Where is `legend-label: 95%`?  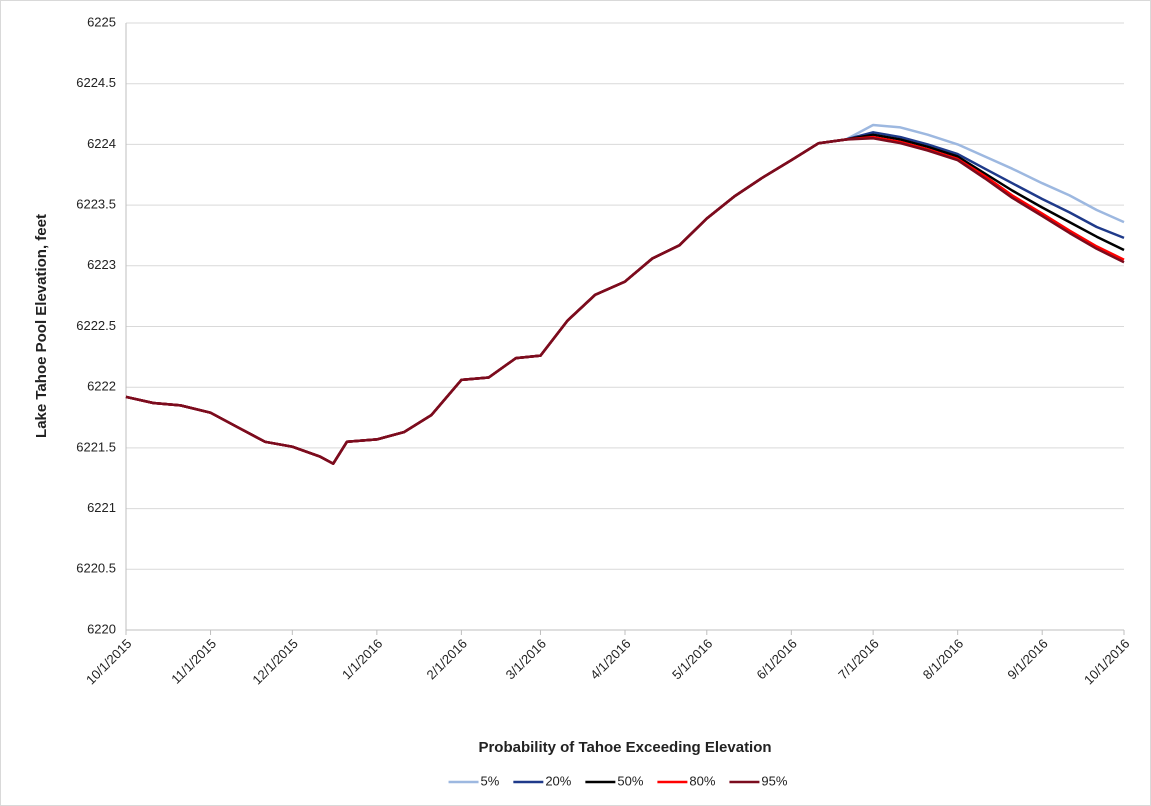 legend-label: 95% is located at coordinates (774, 780).